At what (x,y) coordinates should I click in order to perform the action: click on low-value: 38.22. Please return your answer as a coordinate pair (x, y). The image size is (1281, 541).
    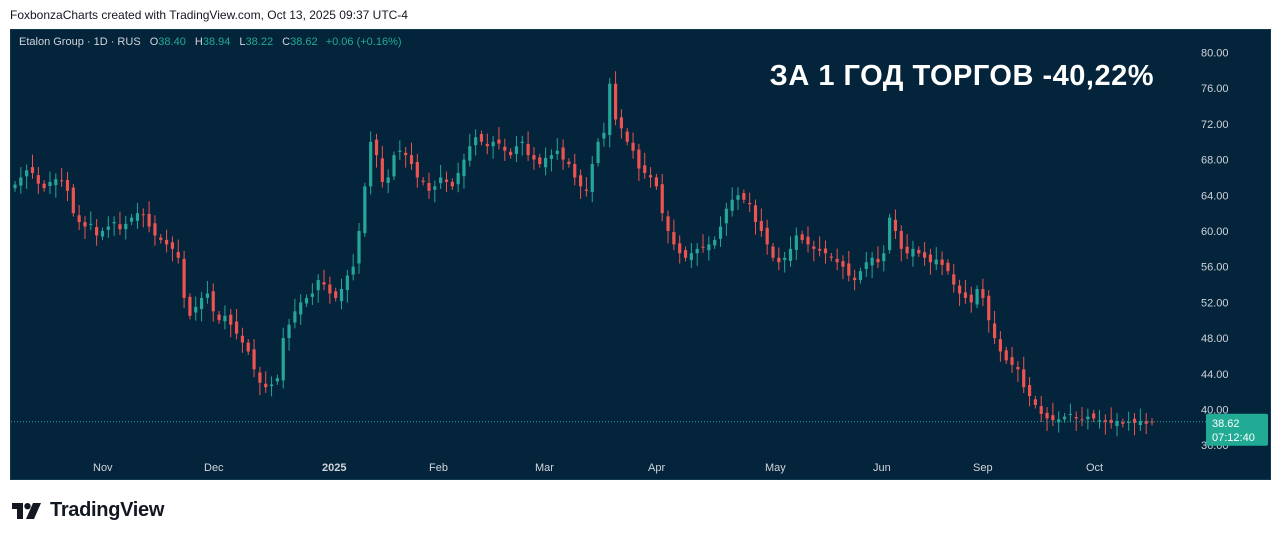
    Looking at the image, I should click on (259, 42).